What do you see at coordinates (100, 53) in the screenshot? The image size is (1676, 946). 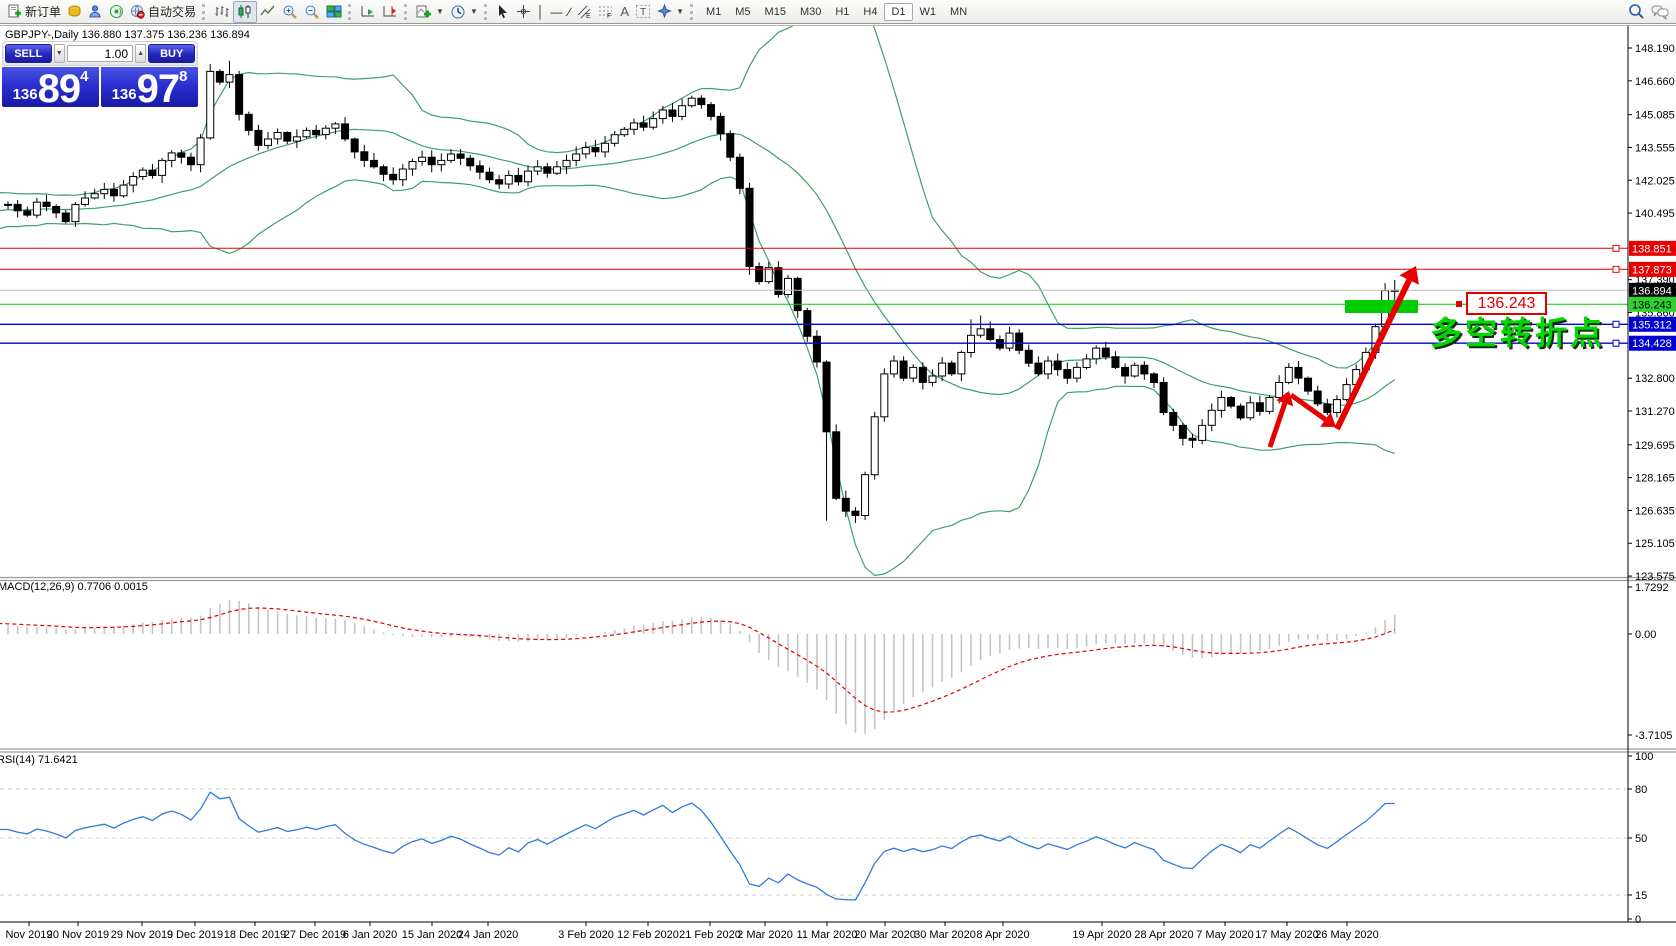 I see `volume-input` at bounding box center [100, 53].